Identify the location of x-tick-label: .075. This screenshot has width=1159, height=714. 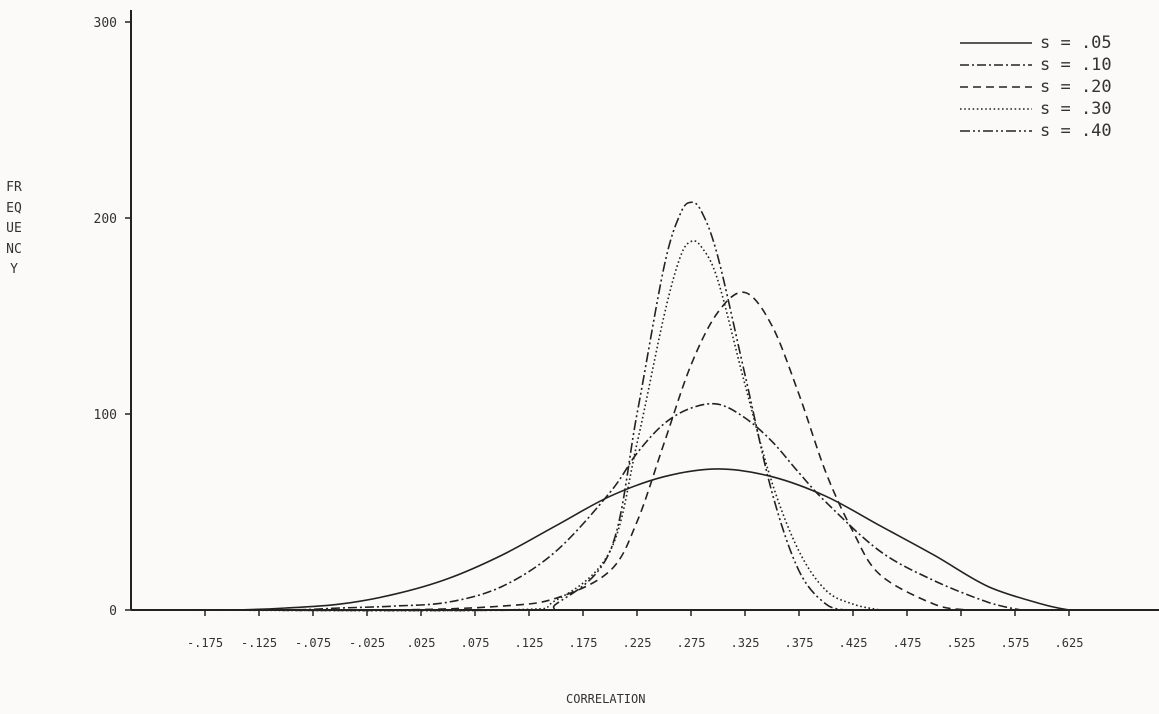
(475, 643).